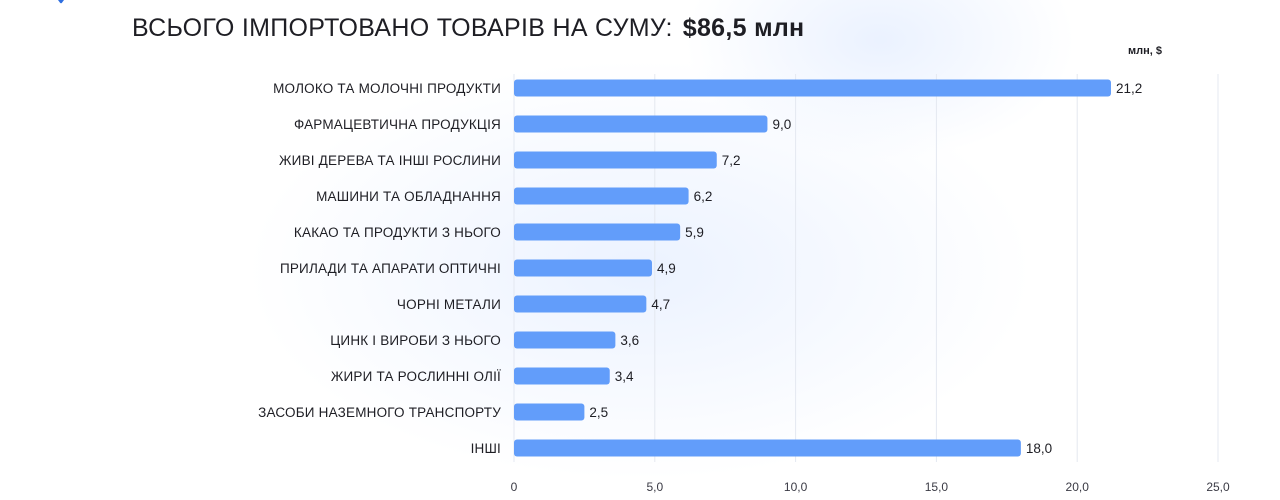  Describe the element at coordinates (397, 232) in the screenshot. I see `category-label: КАКАО ТА ПРОДУКТИ З НЬОГО` at that location.